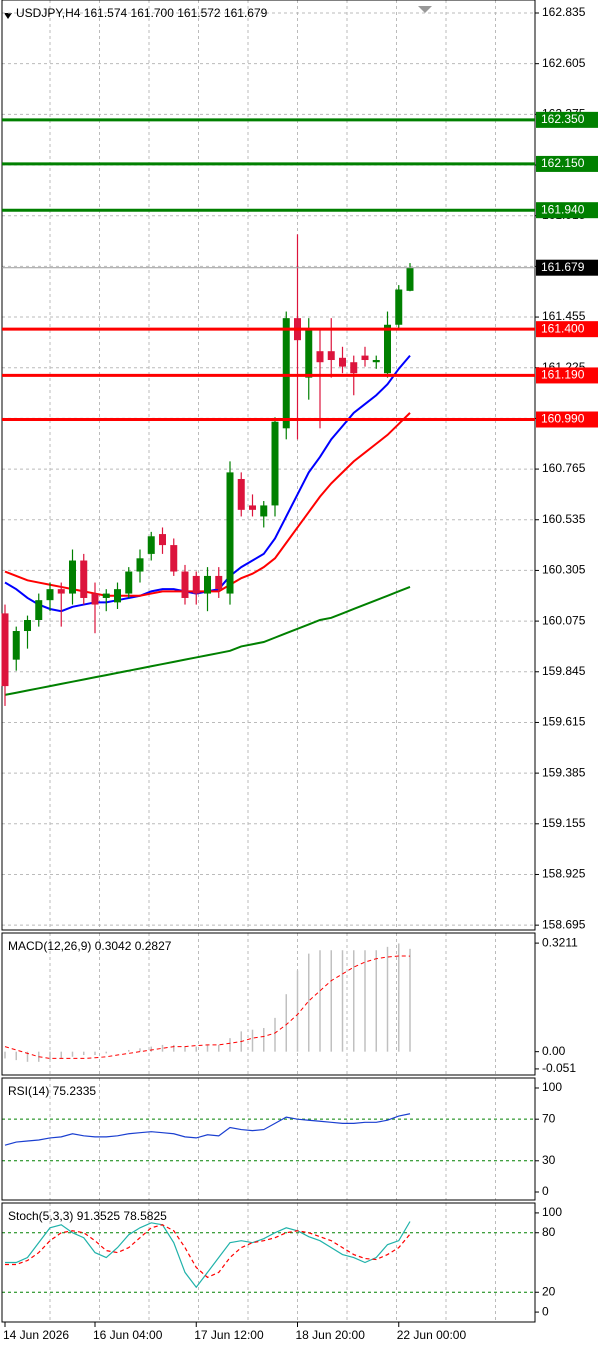 The width and height of the screenshot is (600, 1345). I want to click on last-price-label: 161.679, so click(563, 267).